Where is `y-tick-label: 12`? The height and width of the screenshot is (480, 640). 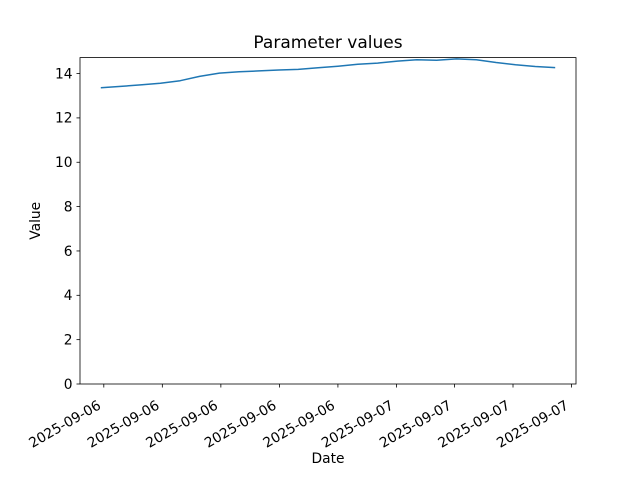
y-tick-label: 12 is located at coordinates (64, 119).